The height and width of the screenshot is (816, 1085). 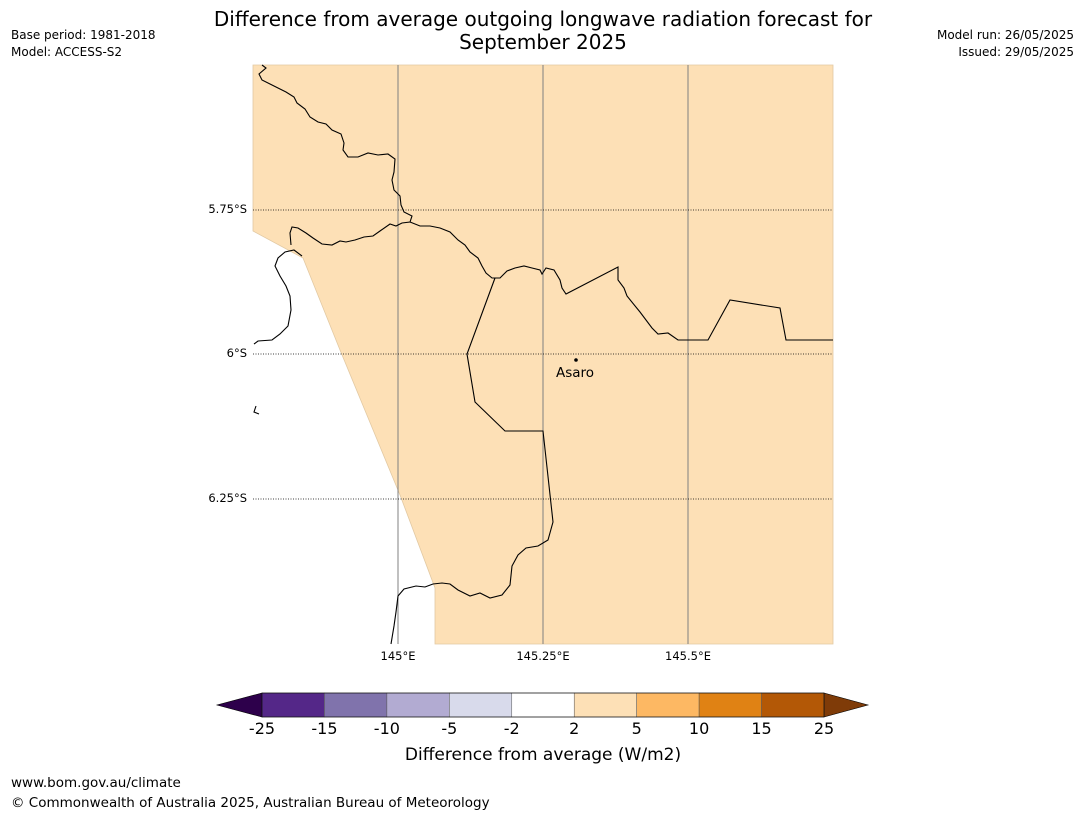 What do you see at coordinates (398, 656) in the screenshot?
I see `lon-label-145: 145°E` at bounding box center [398, 656].